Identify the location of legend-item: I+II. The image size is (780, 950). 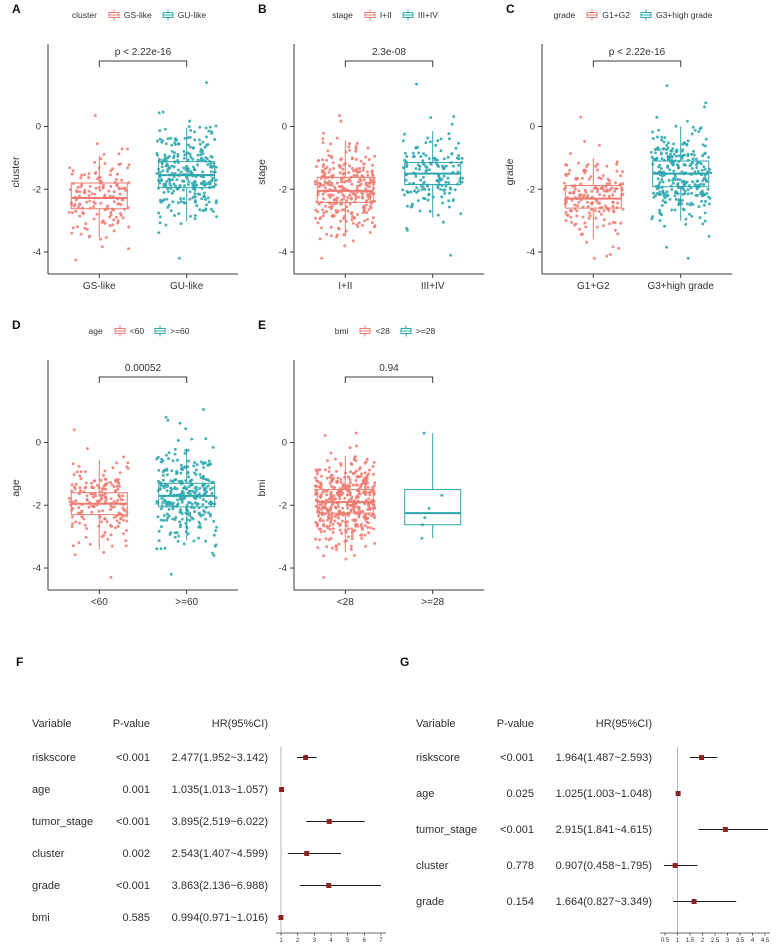
(377, 15).